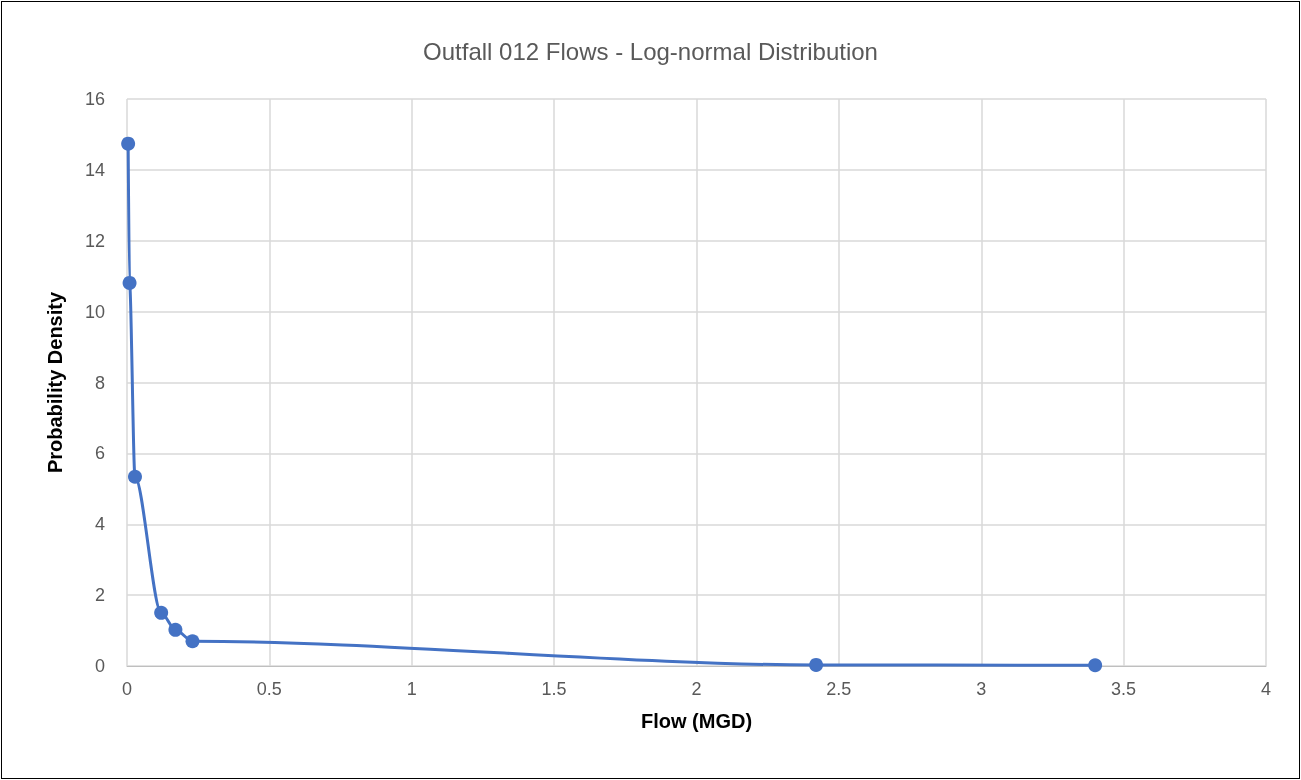 This screenshot has height=780, width=1301. Describe the element at coordinates (99, 382) in the screenshot. I see `y-tick-label: 8` at that location.